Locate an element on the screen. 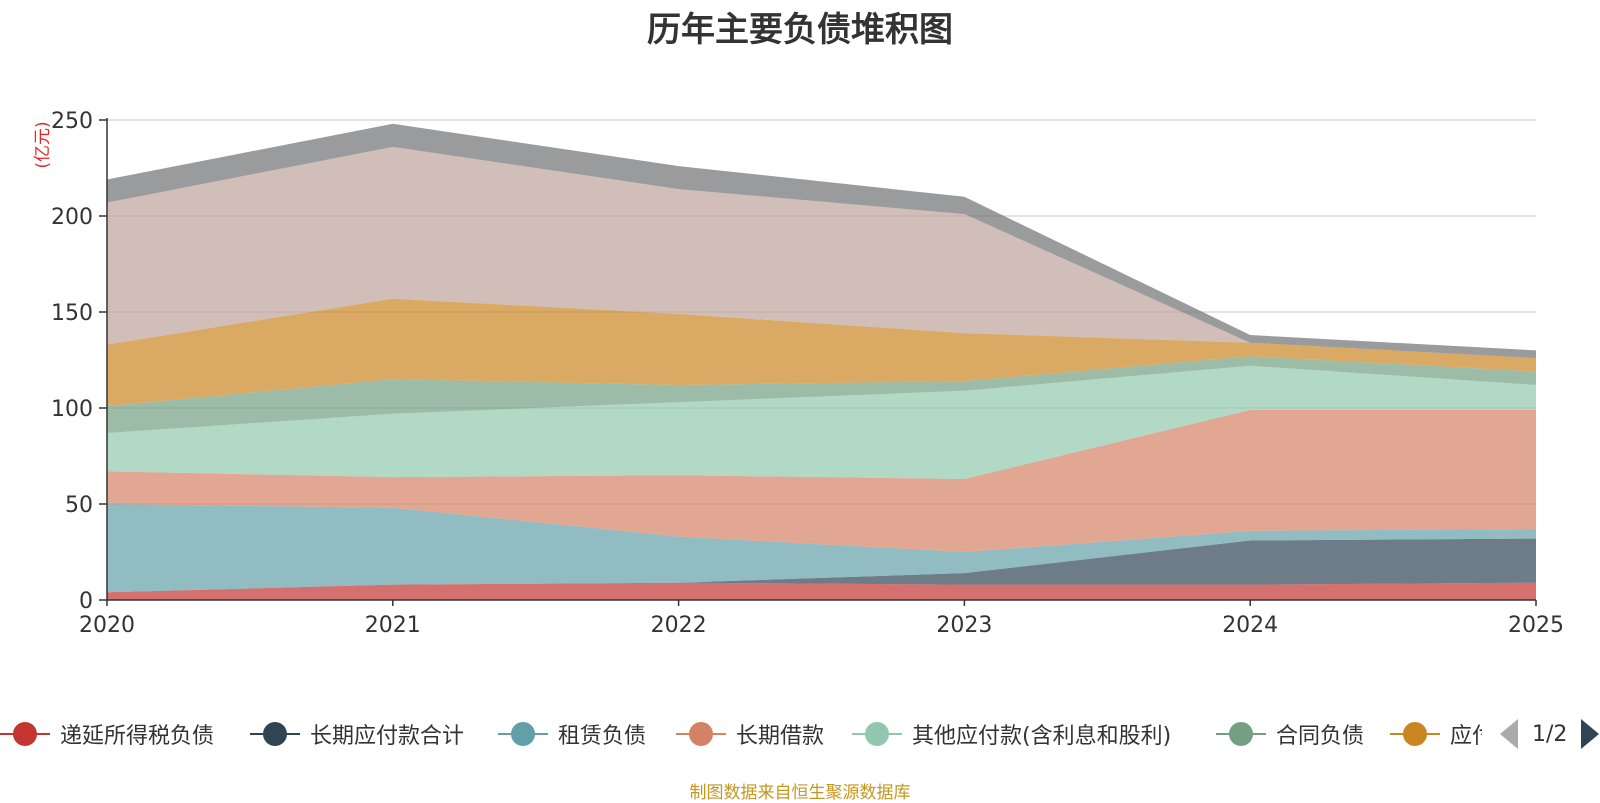 The height and width of the screenshot is (803, 1600). legend-prev-icon is located at coordinates (1509, 734).